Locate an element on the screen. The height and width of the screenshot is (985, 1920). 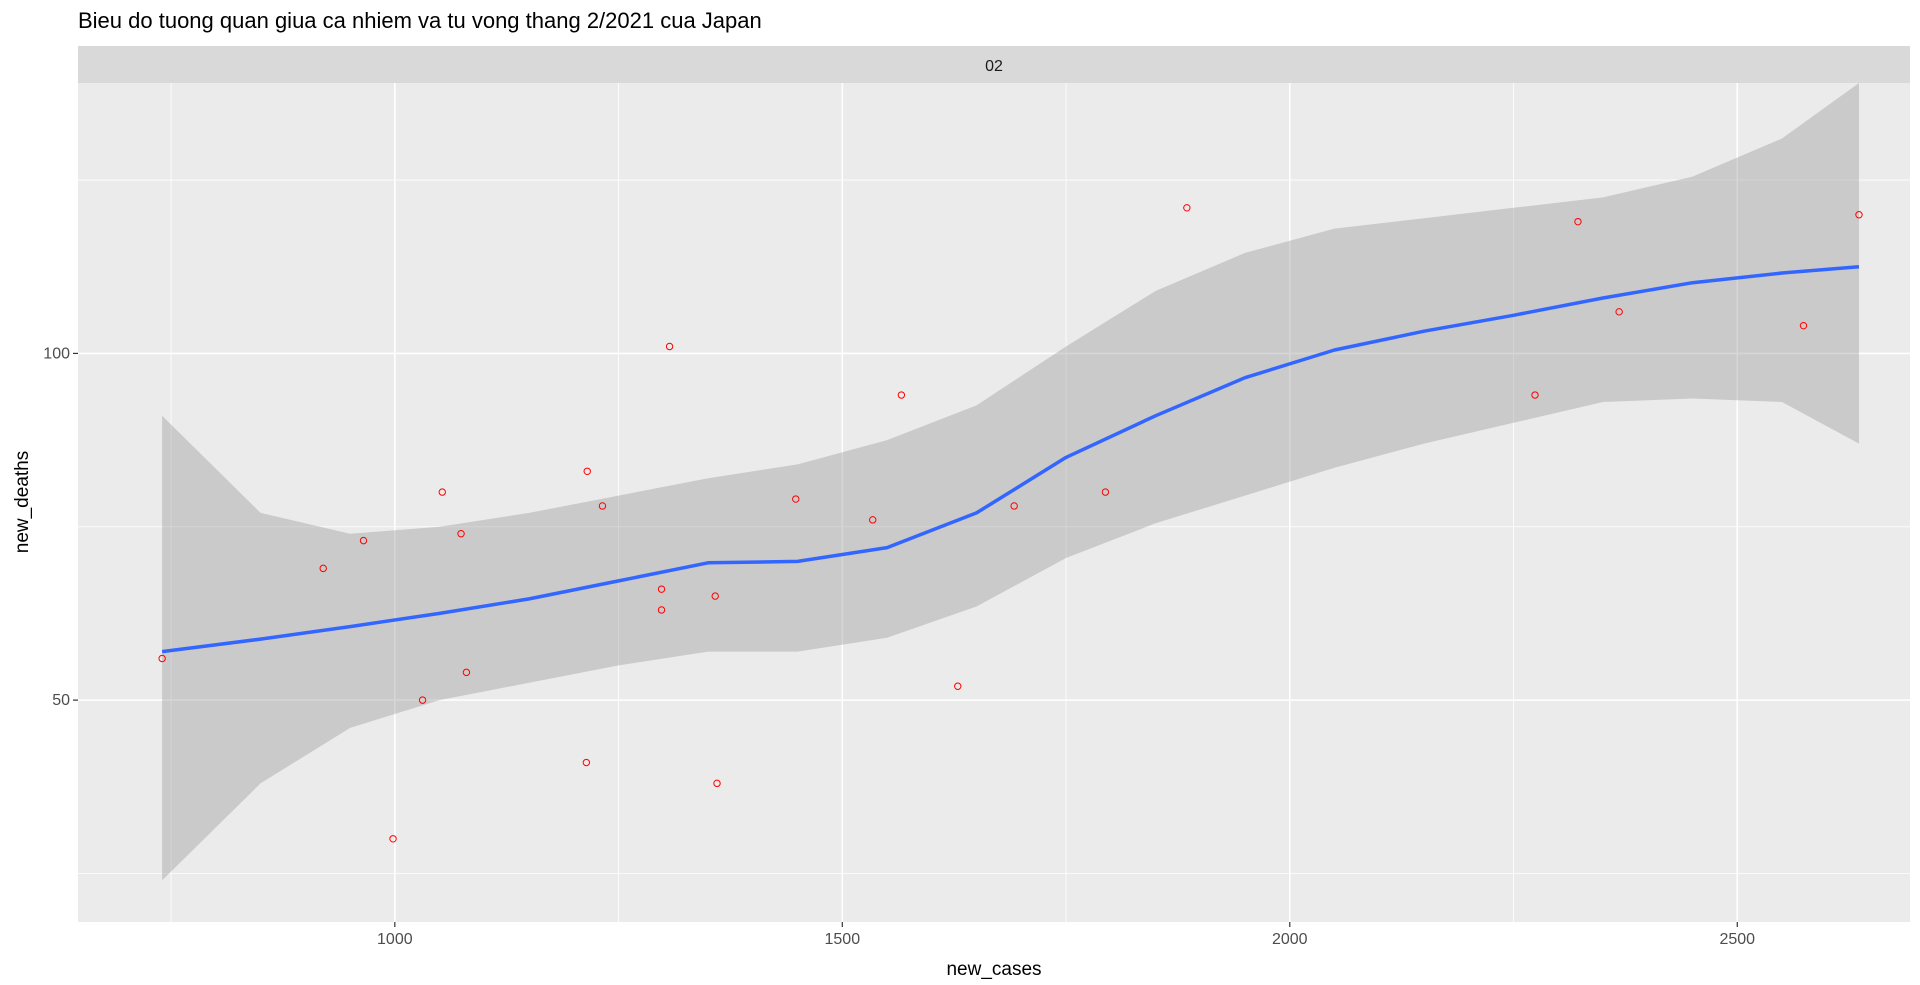
facet-strip is located at coordinates (994, 64).